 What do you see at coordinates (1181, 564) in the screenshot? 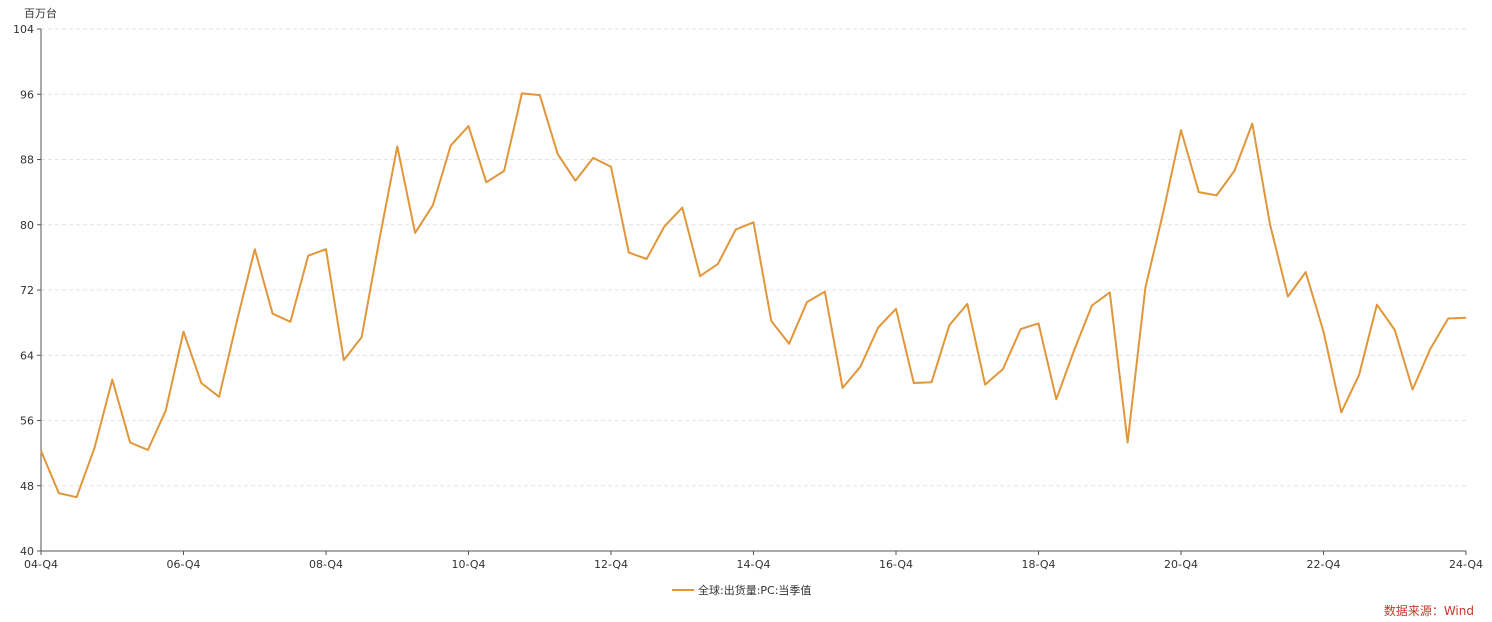
I see `x-tick-label: 20-Q4` at bounding box center [1181, 564].